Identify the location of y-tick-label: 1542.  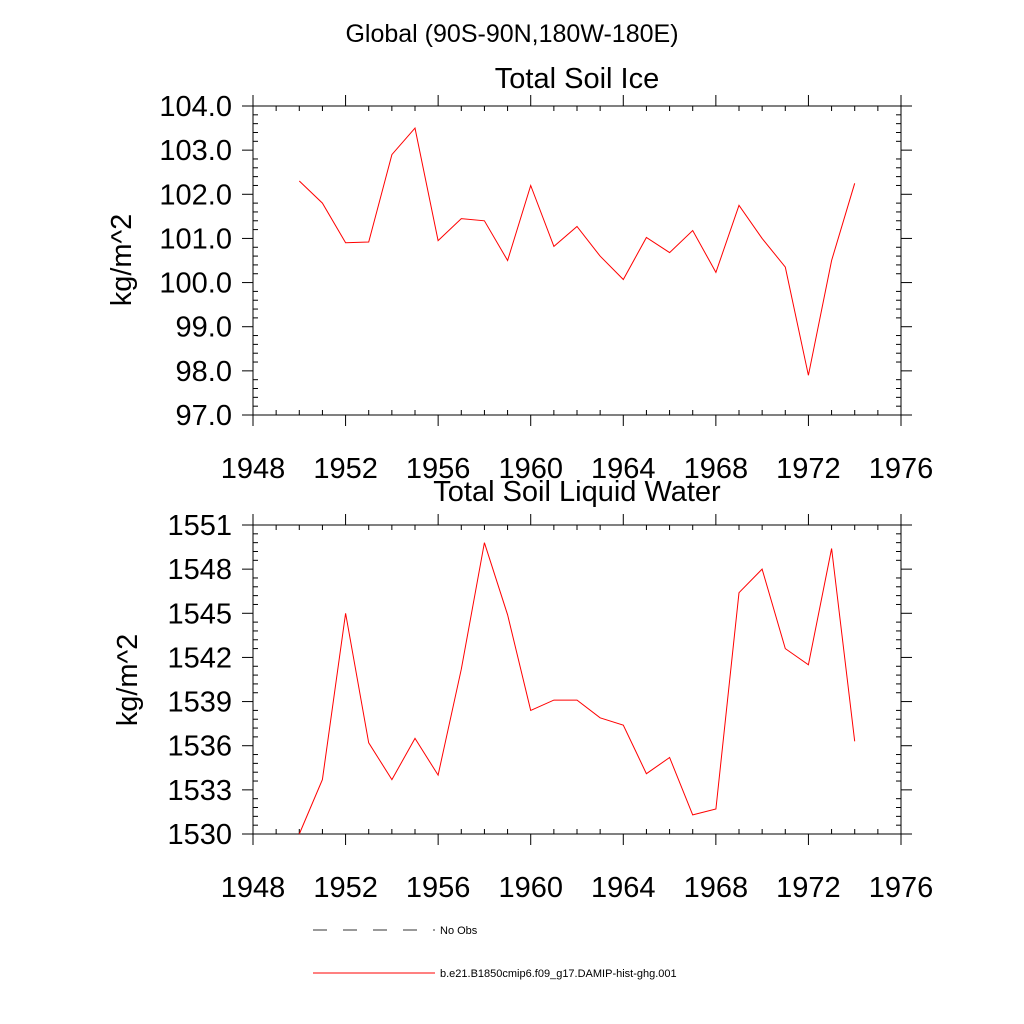
(199, 658).